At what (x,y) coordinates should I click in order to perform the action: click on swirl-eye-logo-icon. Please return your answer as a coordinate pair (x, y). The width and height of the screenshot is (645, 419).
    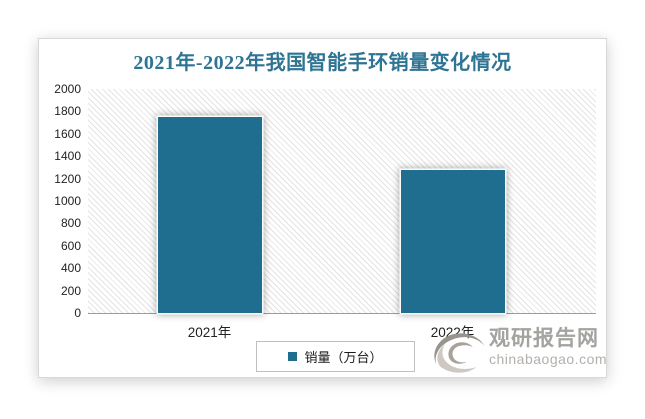
    Looking at the image, I should click on (459, 353).